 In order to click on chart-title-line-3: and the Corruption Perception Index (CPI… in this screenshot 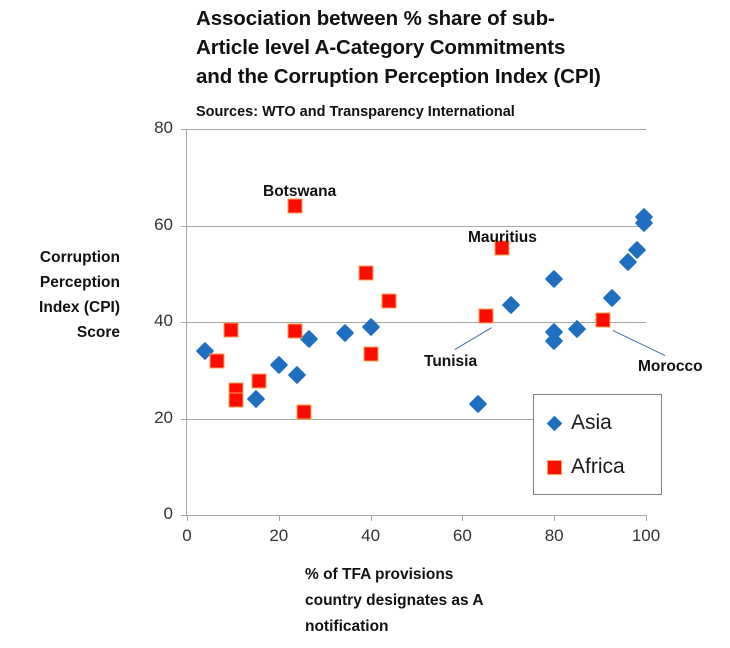, I will do `click(398, 76)`.